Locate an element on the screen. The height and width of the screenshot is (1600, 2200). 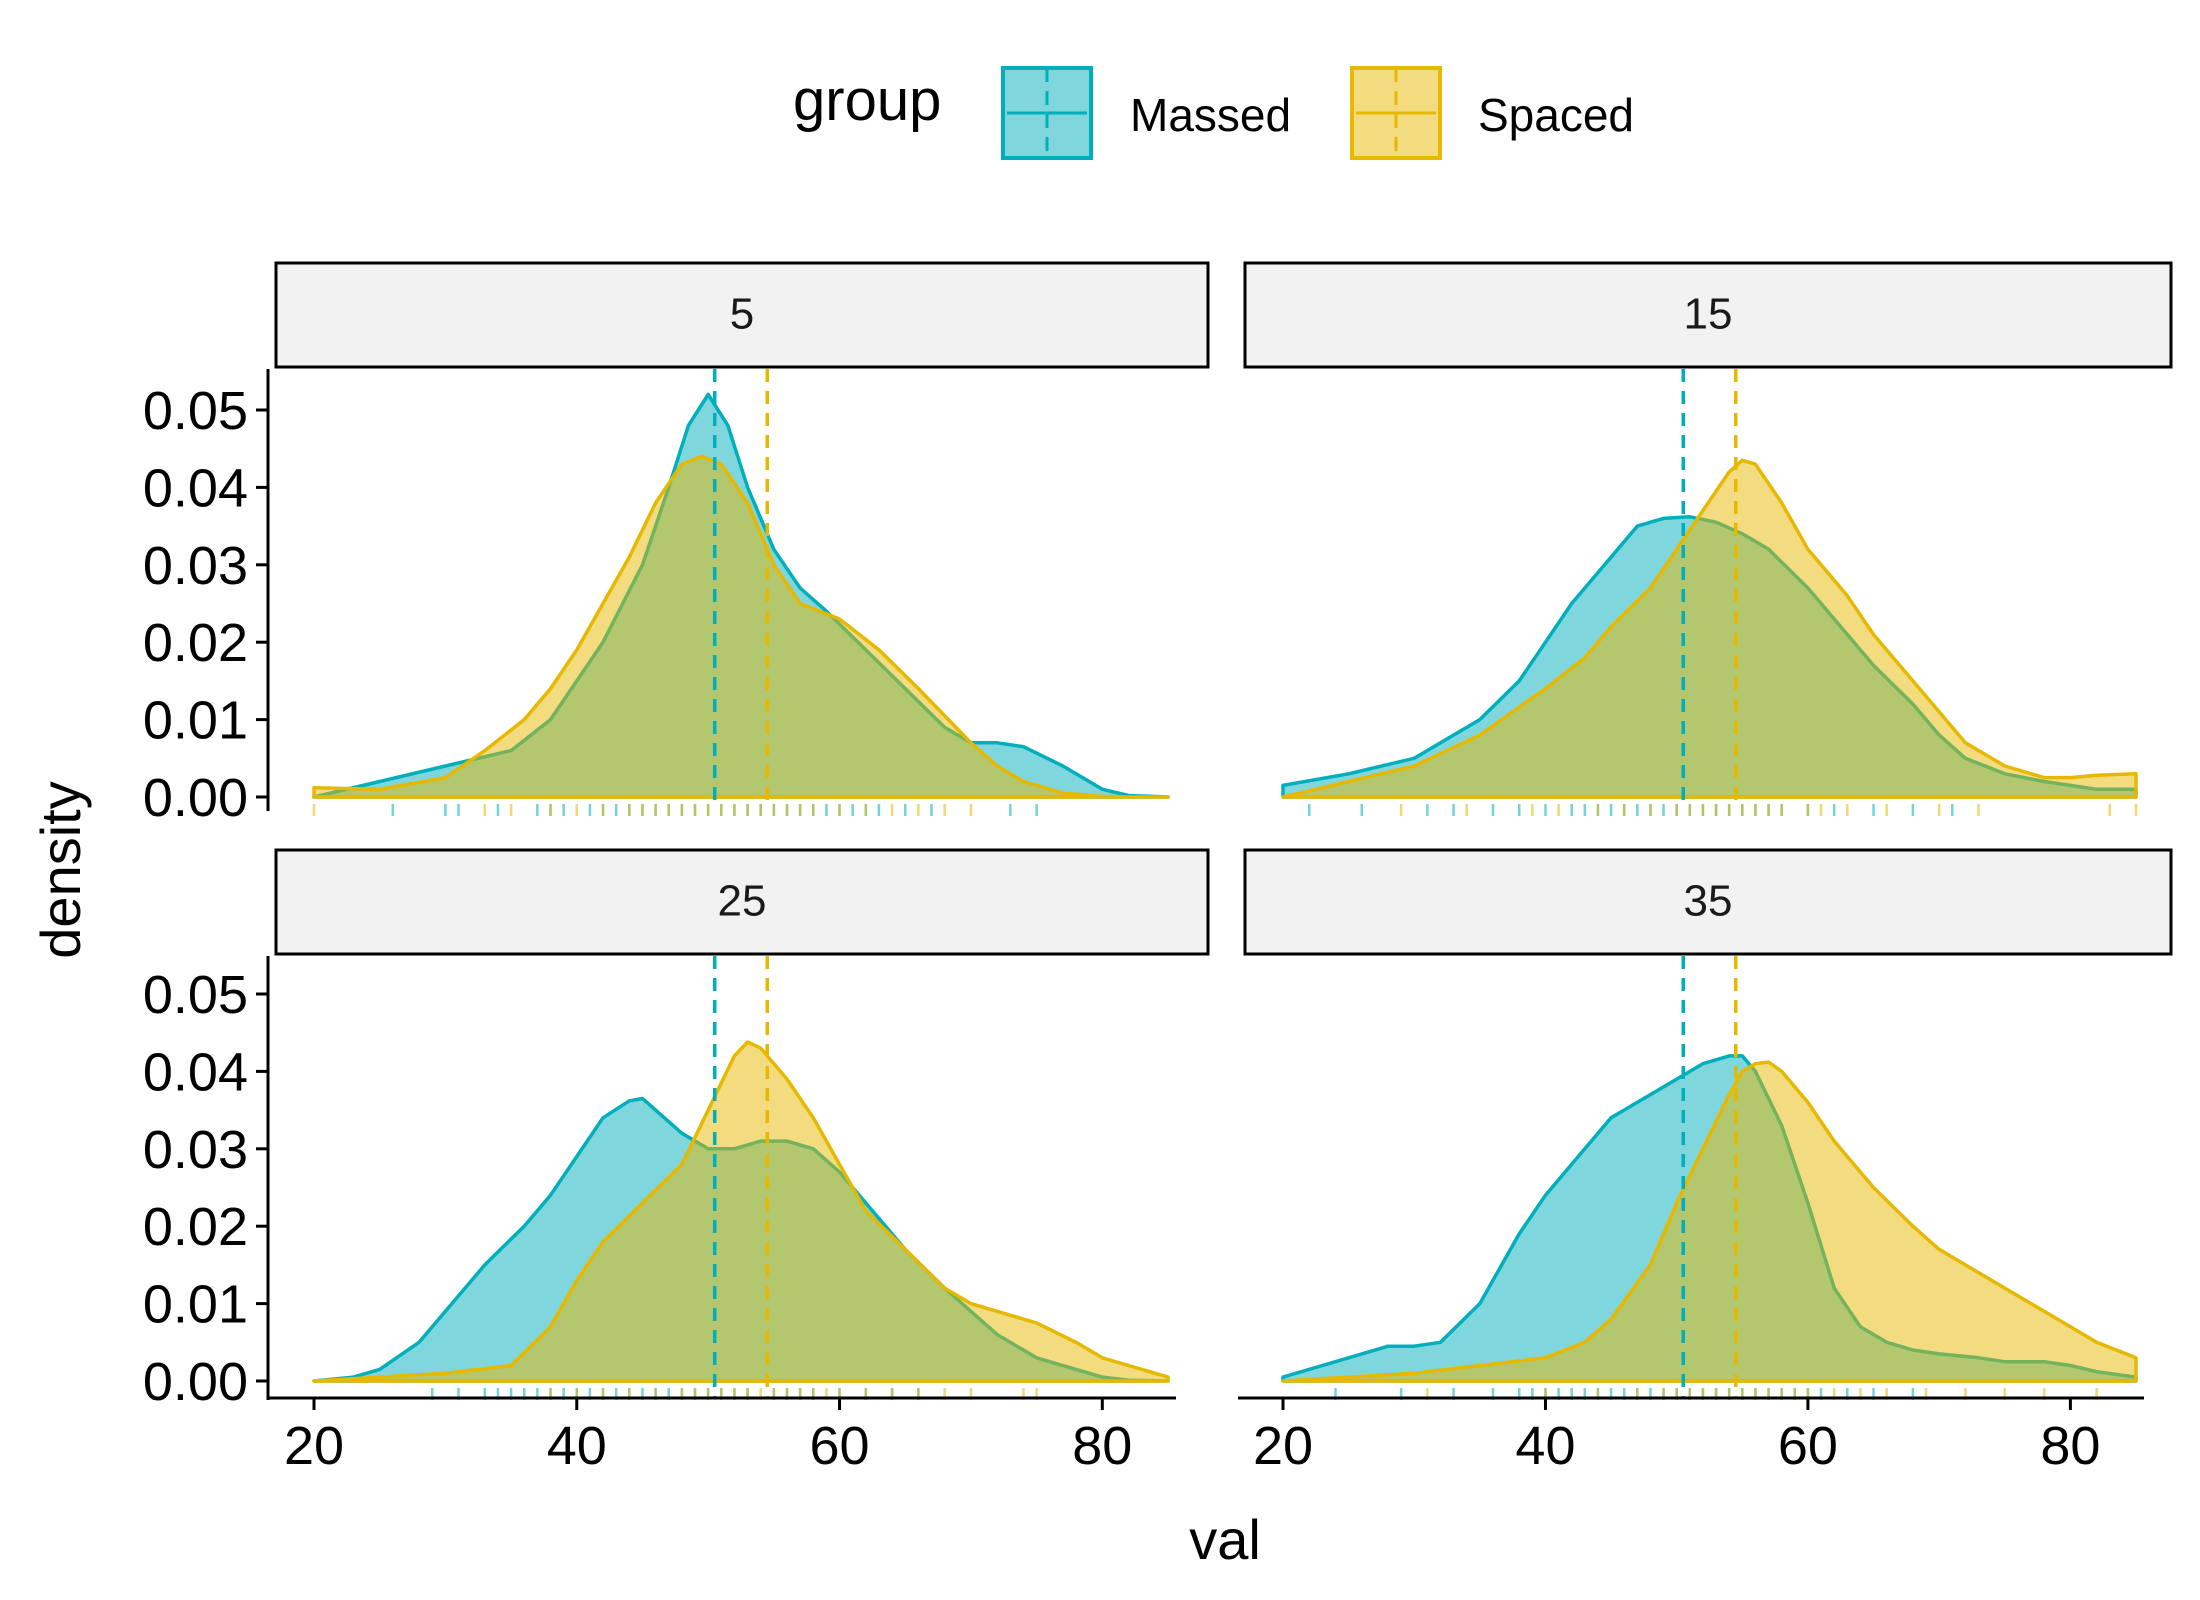
facet-strip-label: 5 is located at coordinates (742, 314).